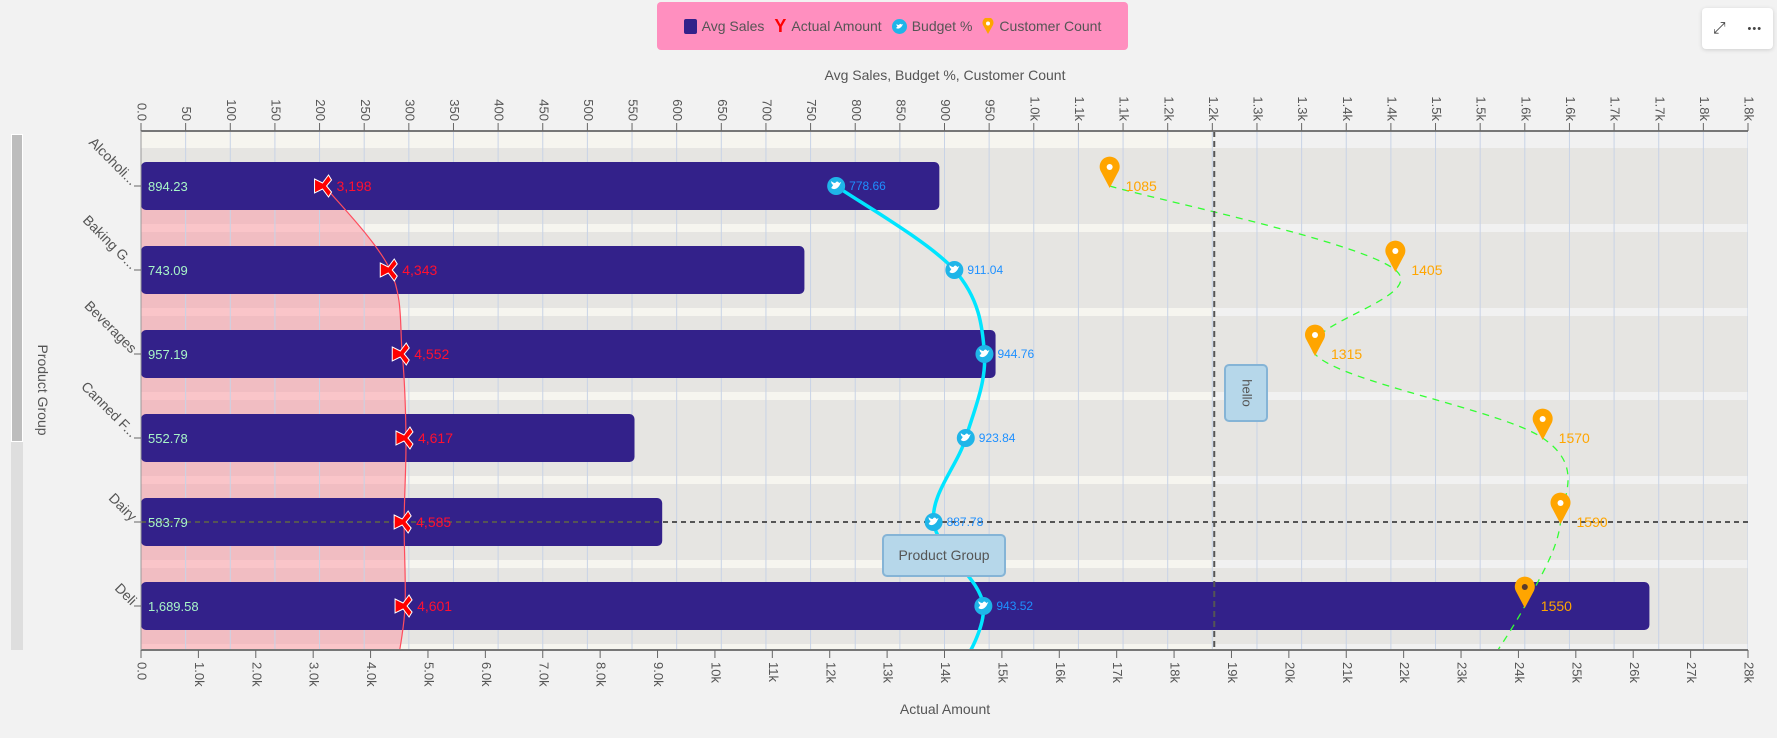  Describe the element at coordinates (142, 671) in the screenshot. I see `bottom-axis-tick-label: 0.0` at that location.